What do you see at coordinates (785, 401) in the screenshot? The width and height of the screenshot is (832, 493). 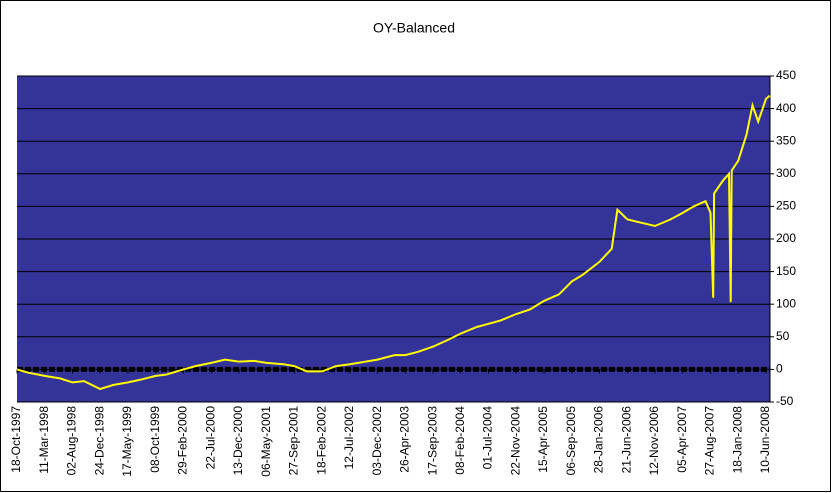 I see `y-tick-label: -50` at bounding box center [785, 401].